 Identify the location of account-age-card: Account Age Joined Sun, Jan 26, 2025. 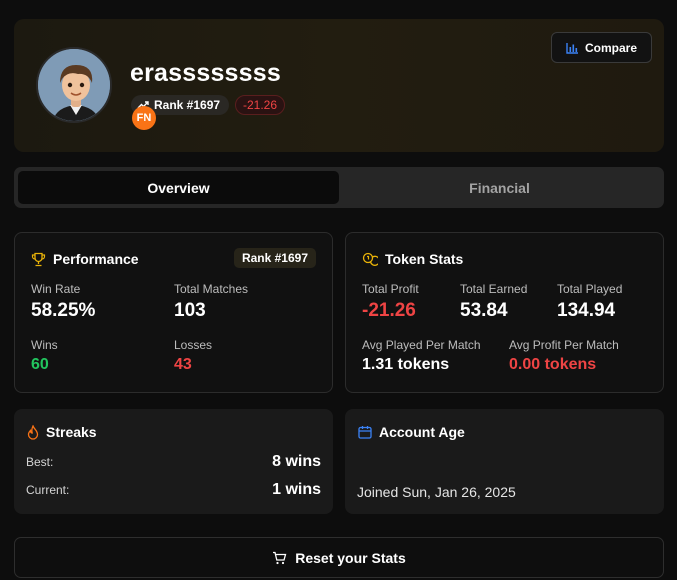
(504, 461).